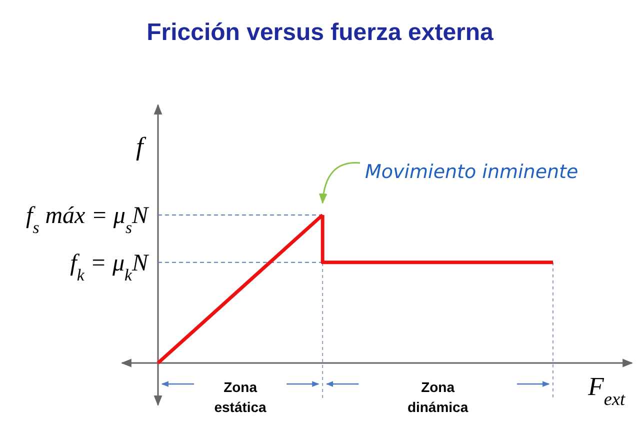  Describe the element at coordinates (141, 146) in the screenshot. I see `y-axis-title: f` at that location.